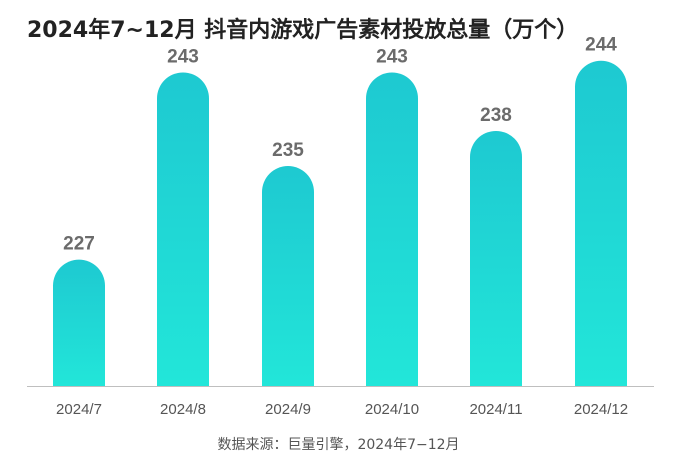  I want to click on x-tick-label: 2024/10, so click(392, 409).